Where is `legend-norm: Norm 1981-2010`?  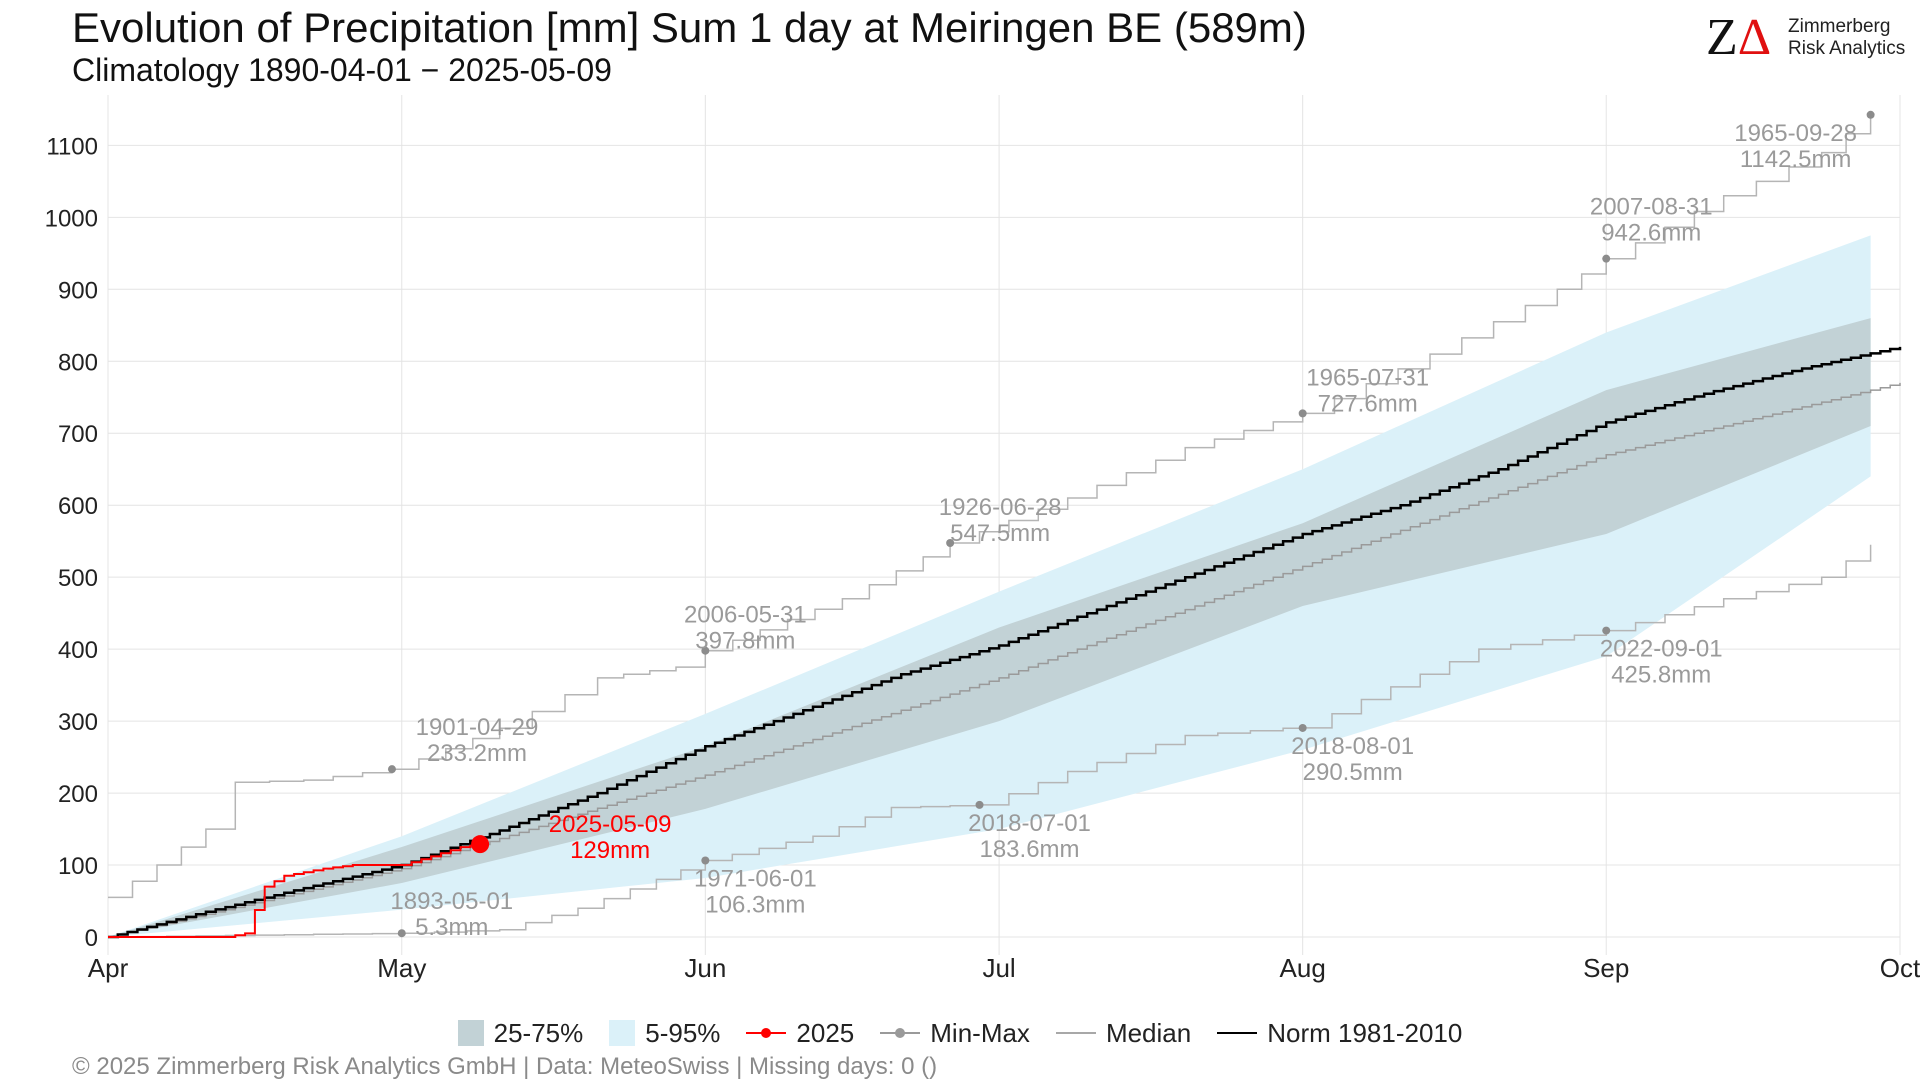
legend-norm: Norm 1981-2010 is located at coordinates (1339, 1033).